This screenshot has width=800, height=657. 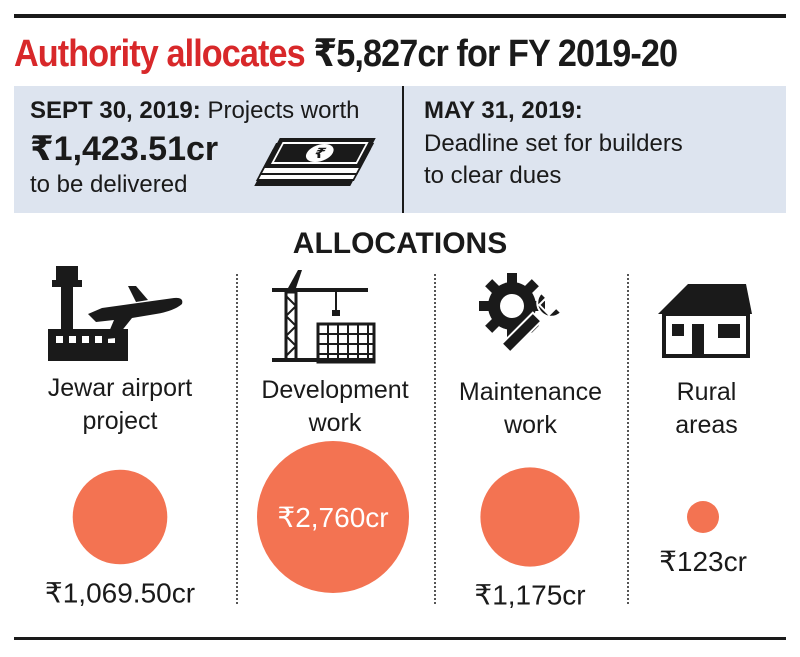 I want to click on category-label: Development work, so click(x=335, y=407).